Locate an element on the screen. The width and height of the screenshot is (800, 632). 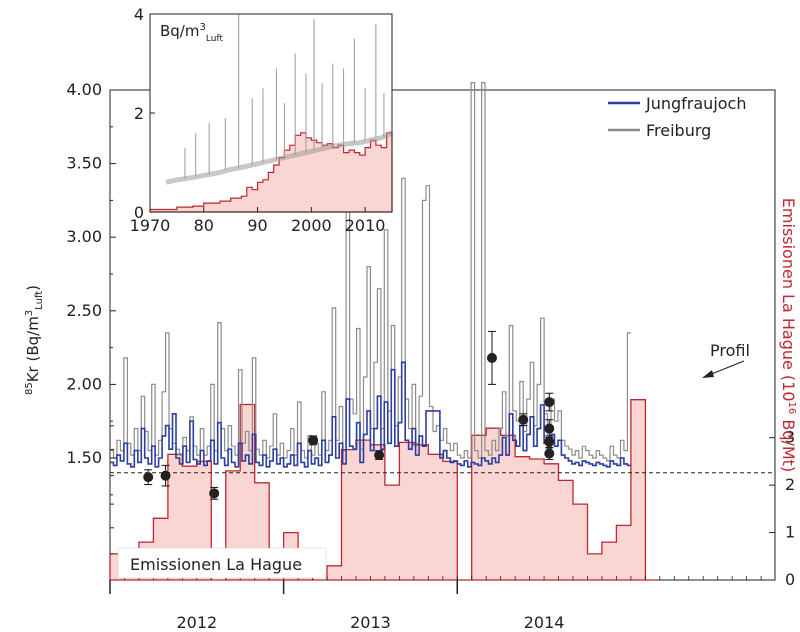
inset-x-label-2: 90 is located at coordinates (257, 225).